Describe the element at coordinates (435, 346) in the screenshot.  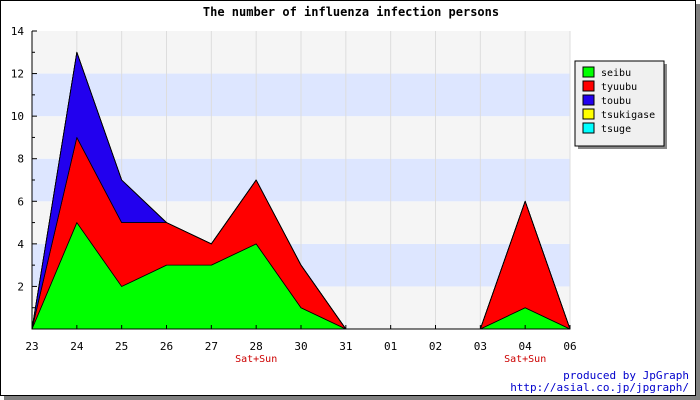
I see `x-tick-label: 02` at that location.